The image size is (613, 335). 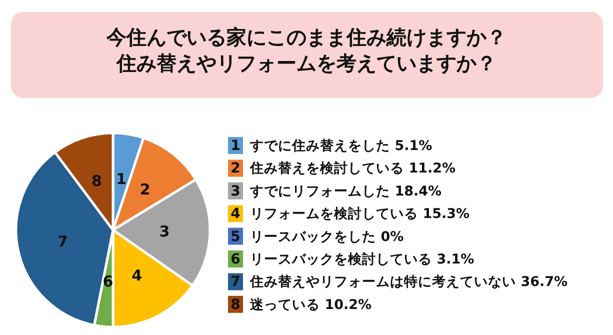 I want to click on text: 6, so click(x=235, y=260).